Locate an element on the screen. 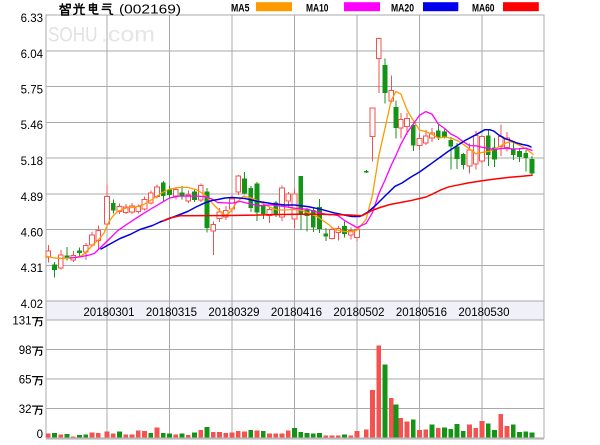 The image size is (600, 445). svg-text: MA60 is located at coordinates (483, 9).